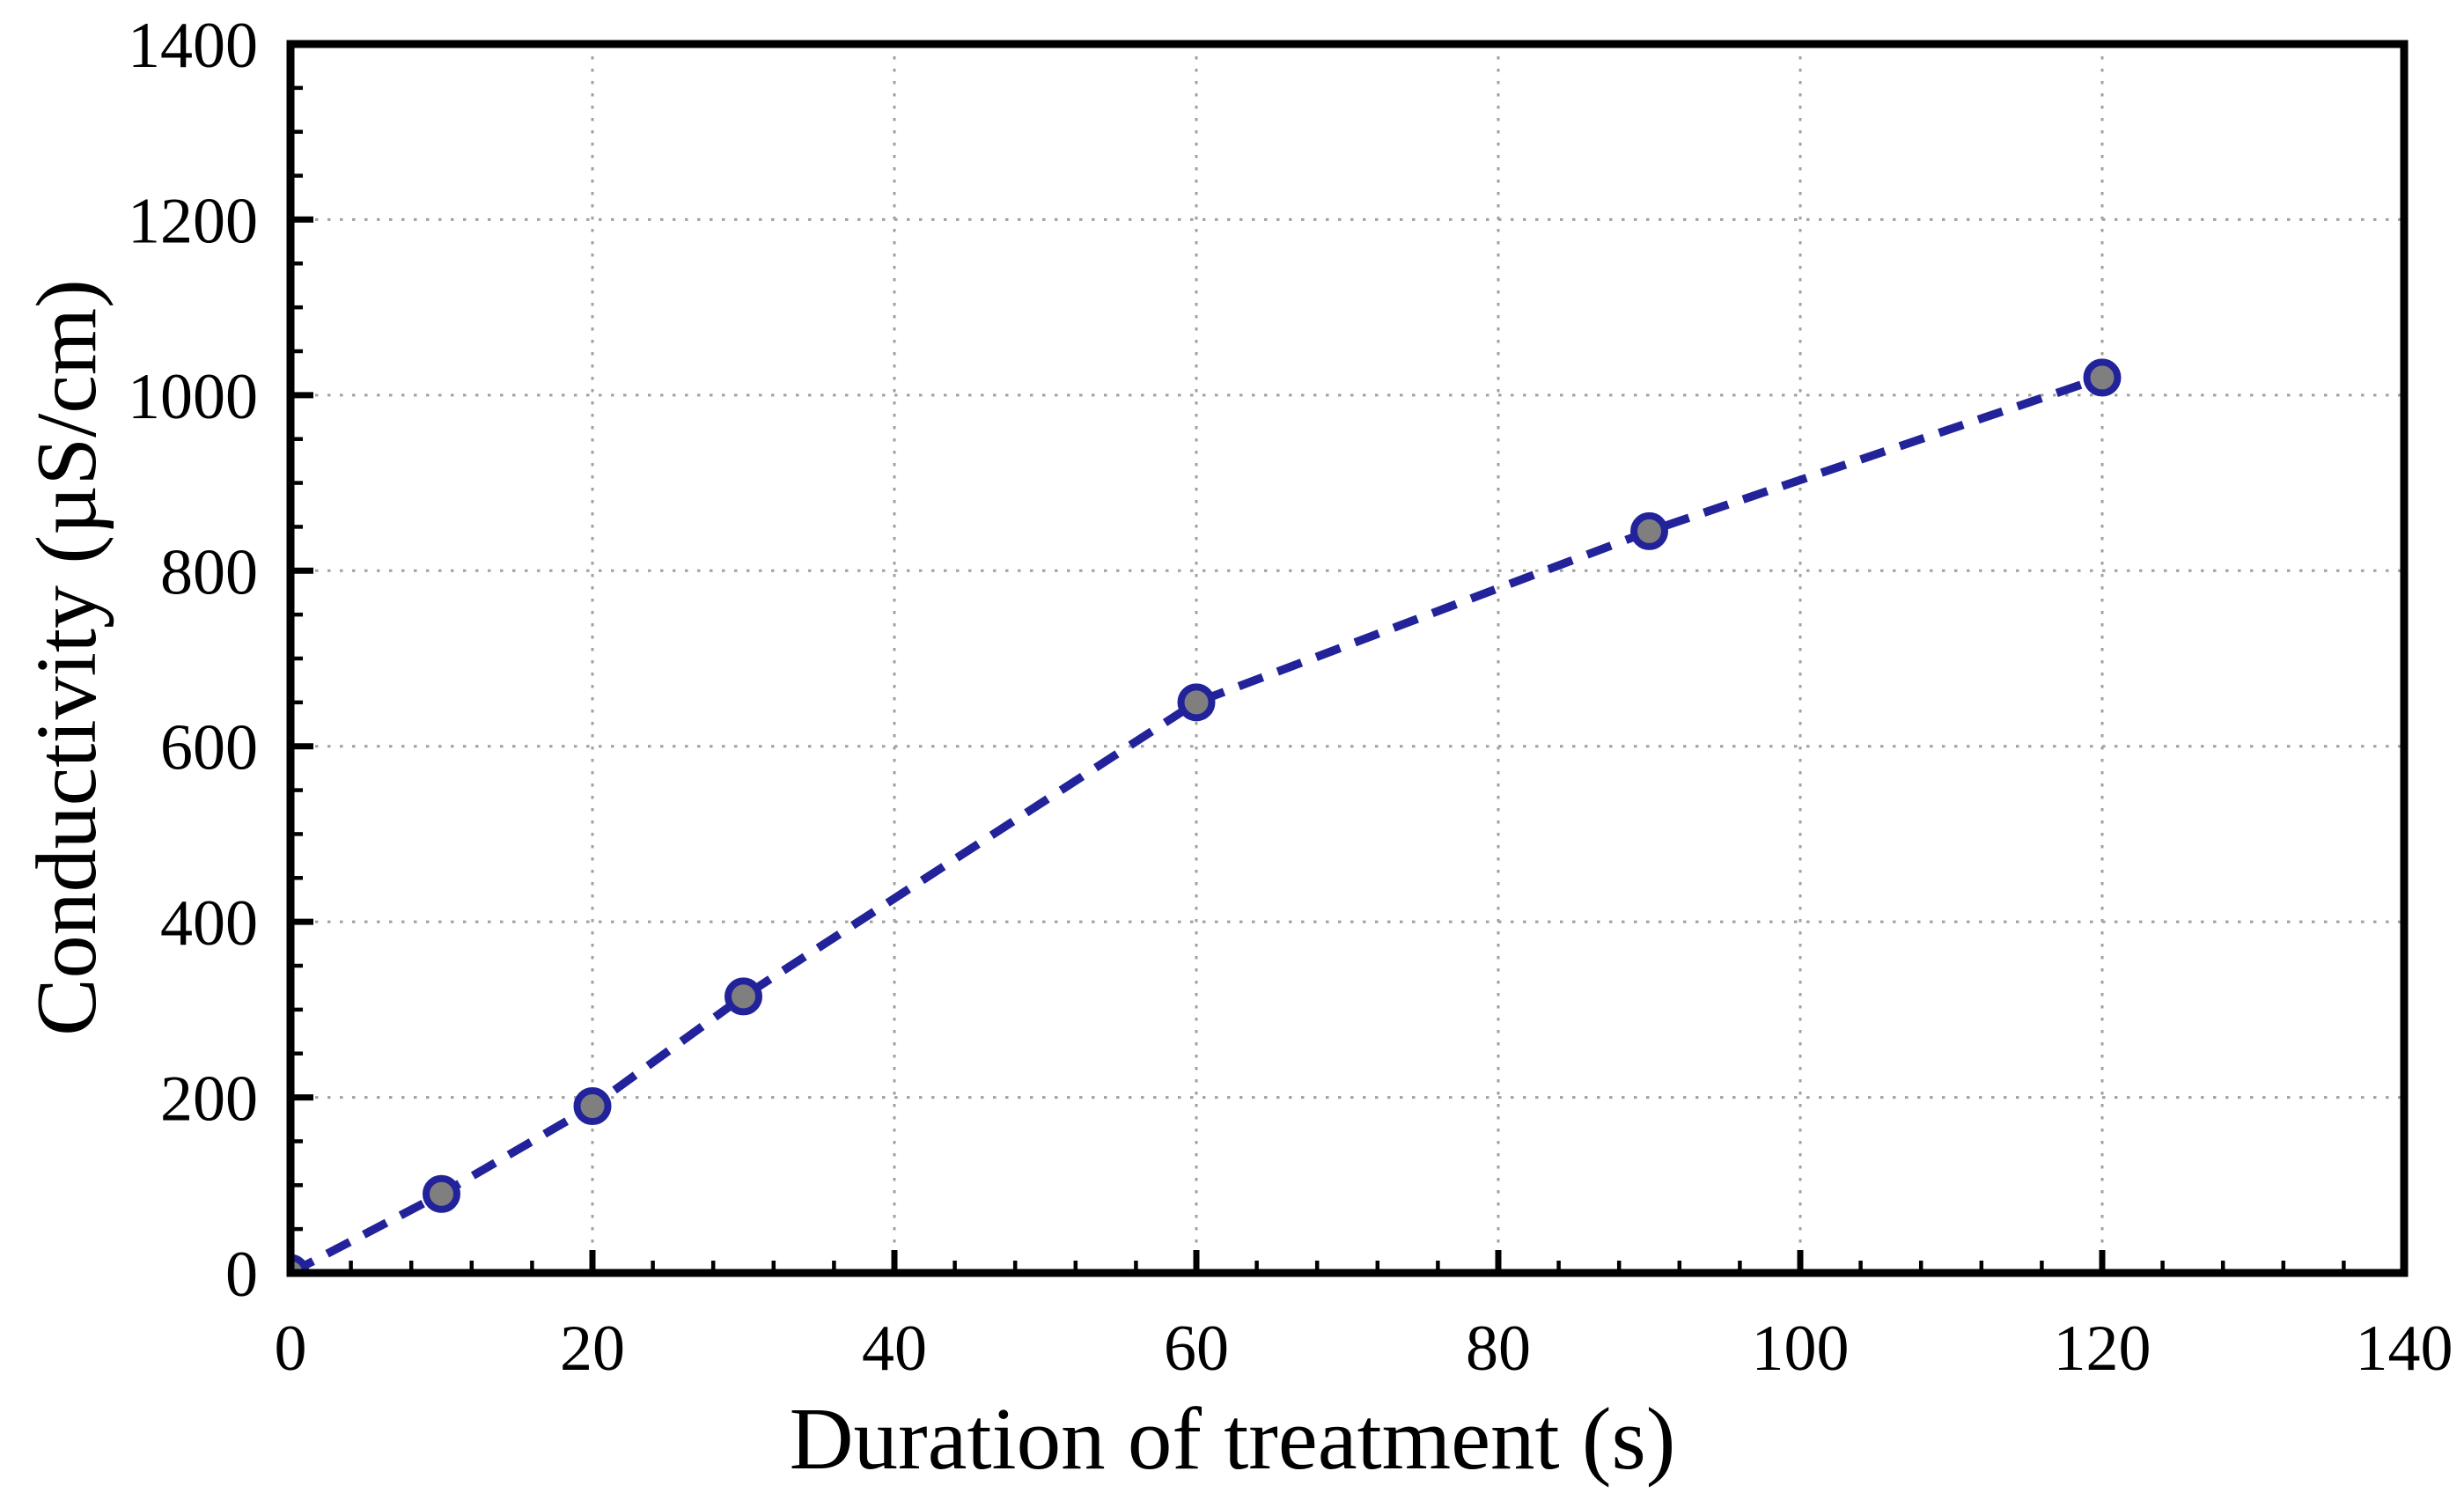 Image resolution: width=2464 pixels, height=1508 pixels. I want to click on x-axis-label: Duration of treatment (s), so click(1233, 1438).